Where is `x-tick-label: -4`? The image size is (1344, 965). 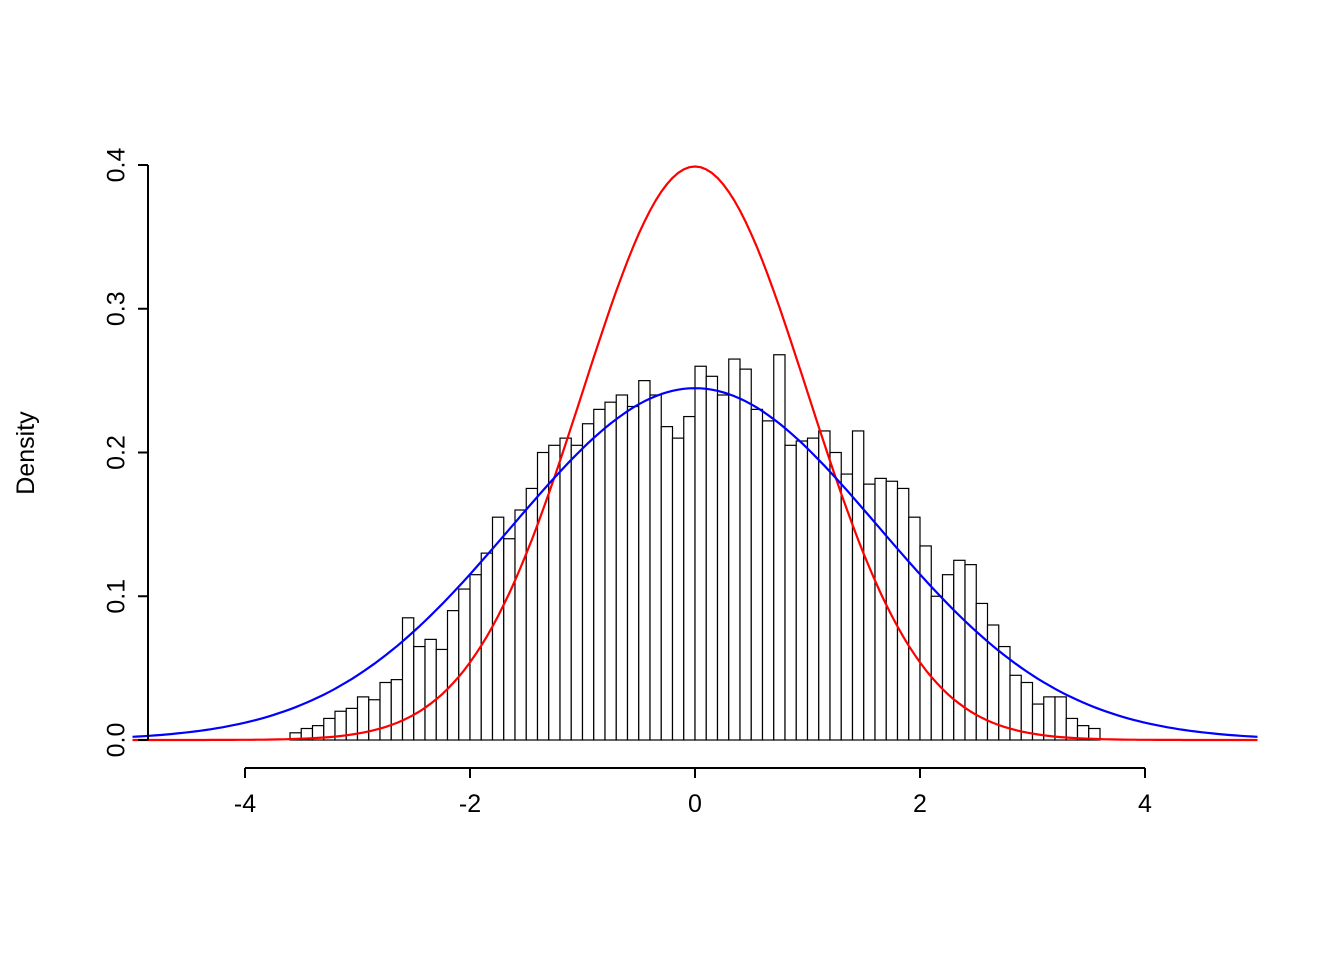
x-tick-label: -4 is located at coordinates (245, 804).